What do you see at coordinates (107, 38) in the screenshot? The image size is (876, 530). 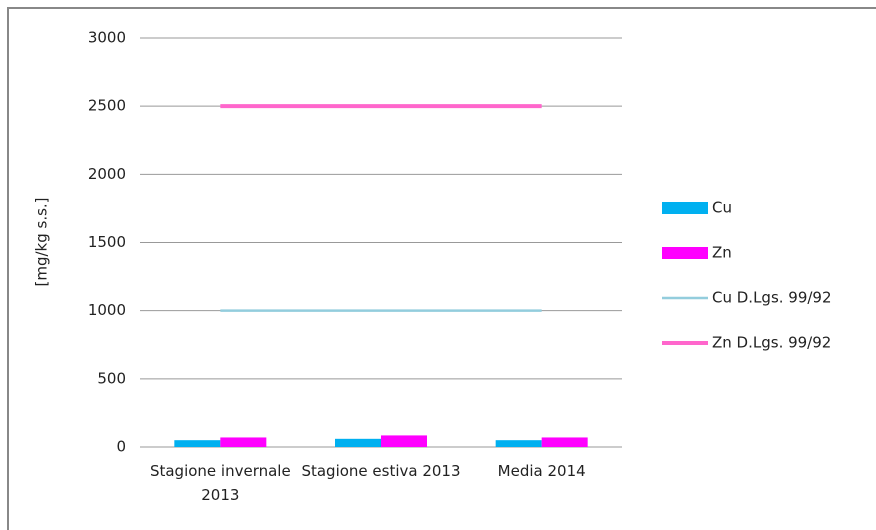 I see `y-tick-label: 3000` at bounding box center [107, 38].